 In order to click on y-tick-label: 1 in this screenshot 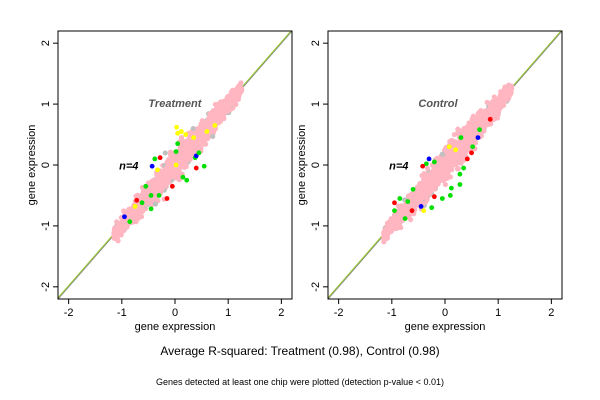, I will do `click(46, 104)`.